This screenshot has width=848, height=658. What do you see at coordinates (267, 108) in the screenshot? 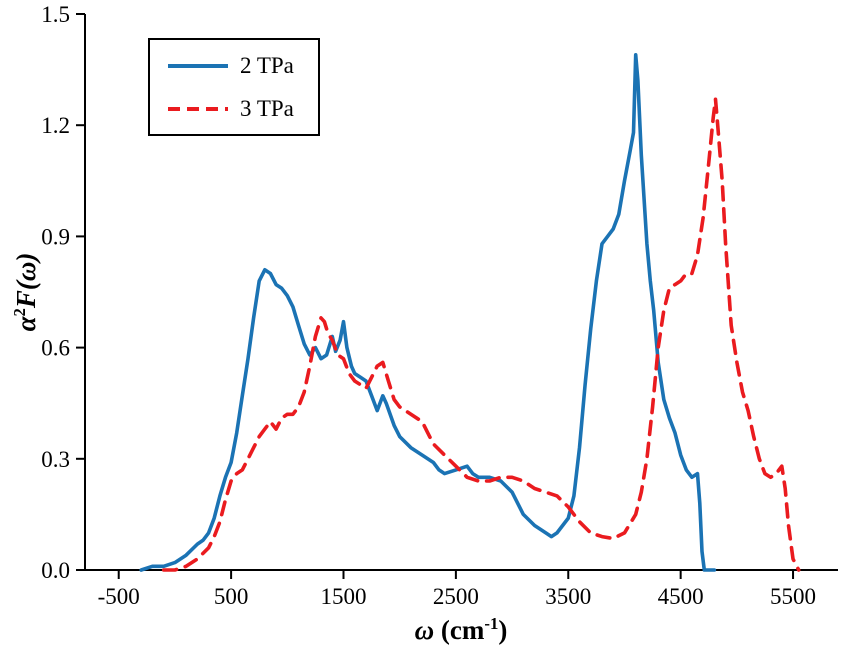
I see `legend-label-3tpa: 3 TPa` at bounding box center [267, 108].